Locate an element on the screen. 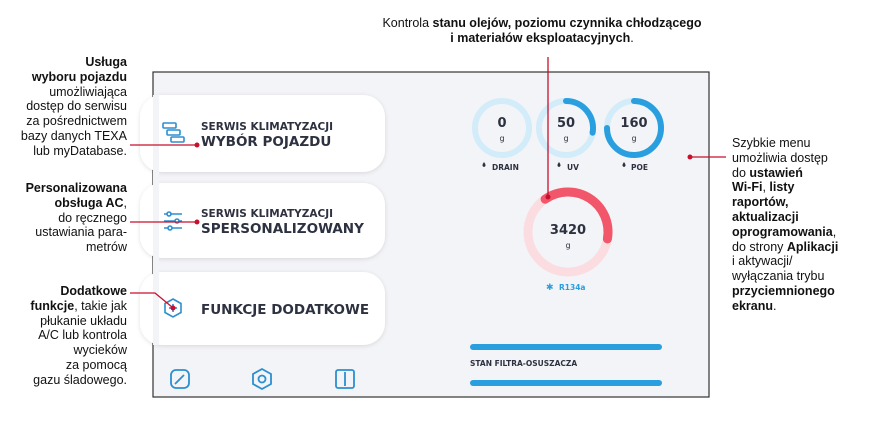 The height and width of the screenshot is (424, 869). annotation-line: za pośrednictwem is located at coordinates (74, 121).